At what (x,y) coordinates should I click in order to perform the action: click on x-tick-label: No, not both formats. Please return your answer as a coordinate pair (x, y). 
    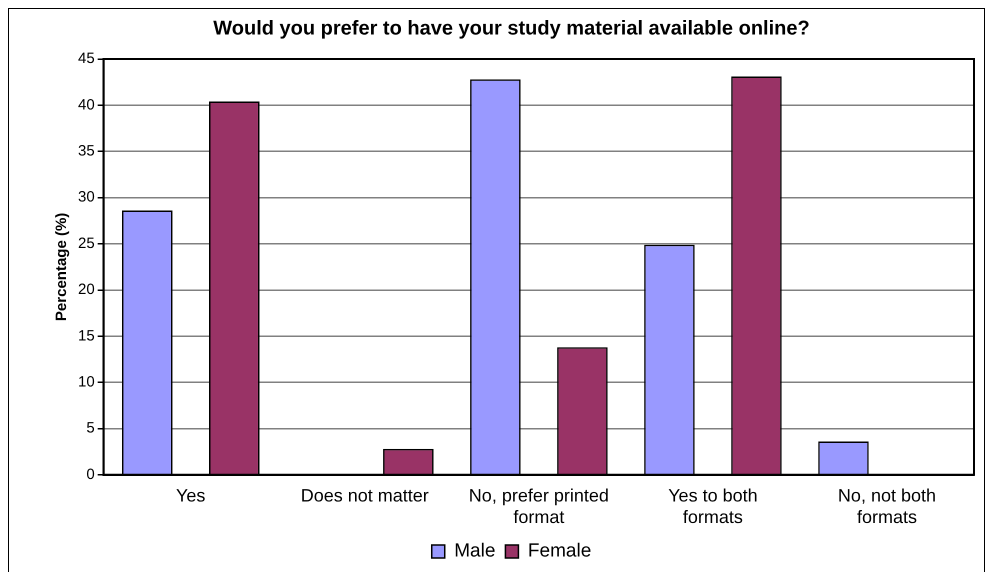
    Looking at the image, I should click on (887, 507).